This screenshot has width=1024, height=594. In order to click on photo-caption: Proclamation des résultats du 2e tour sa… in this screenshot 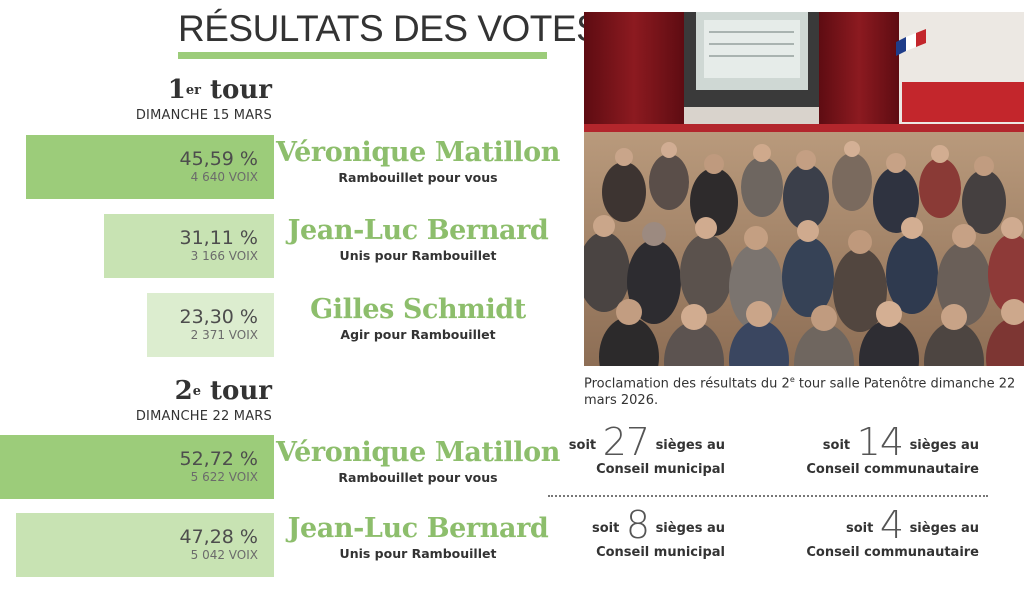, I will do `click(800, 392)`.